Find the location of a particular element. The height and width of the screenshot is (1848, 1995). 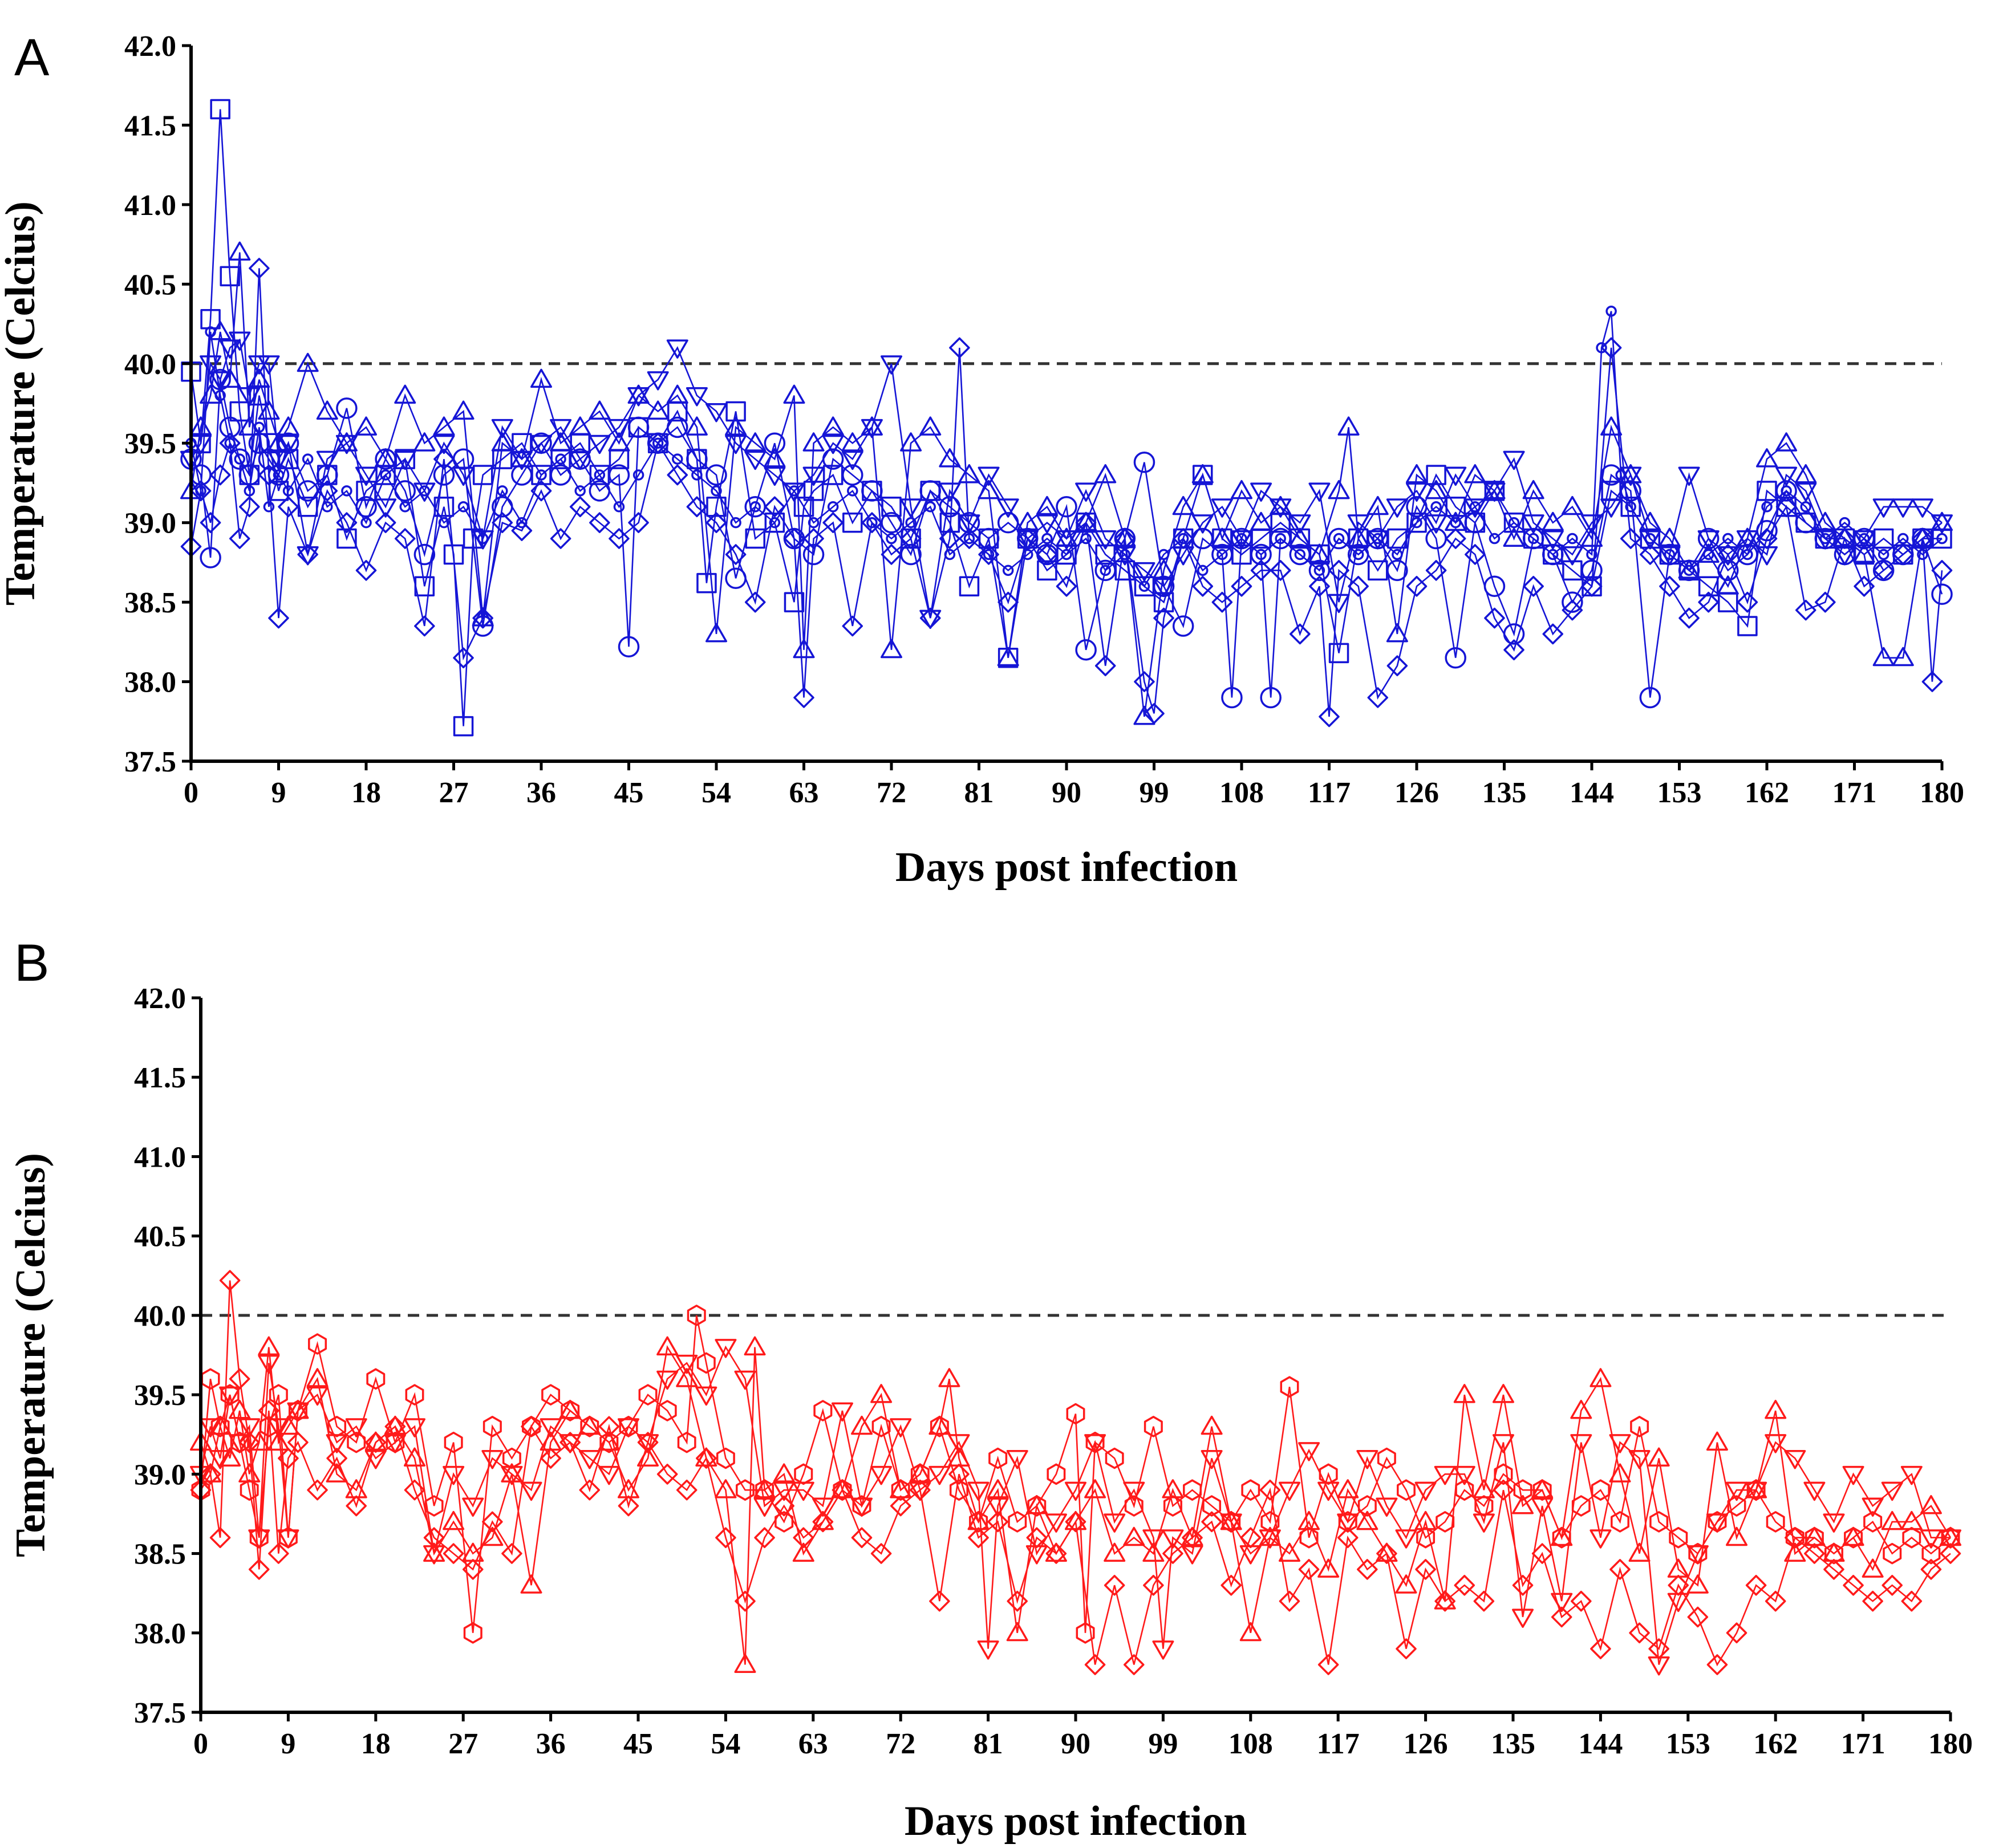

x-tick-label: 54 is located at coordinates (716, 793).